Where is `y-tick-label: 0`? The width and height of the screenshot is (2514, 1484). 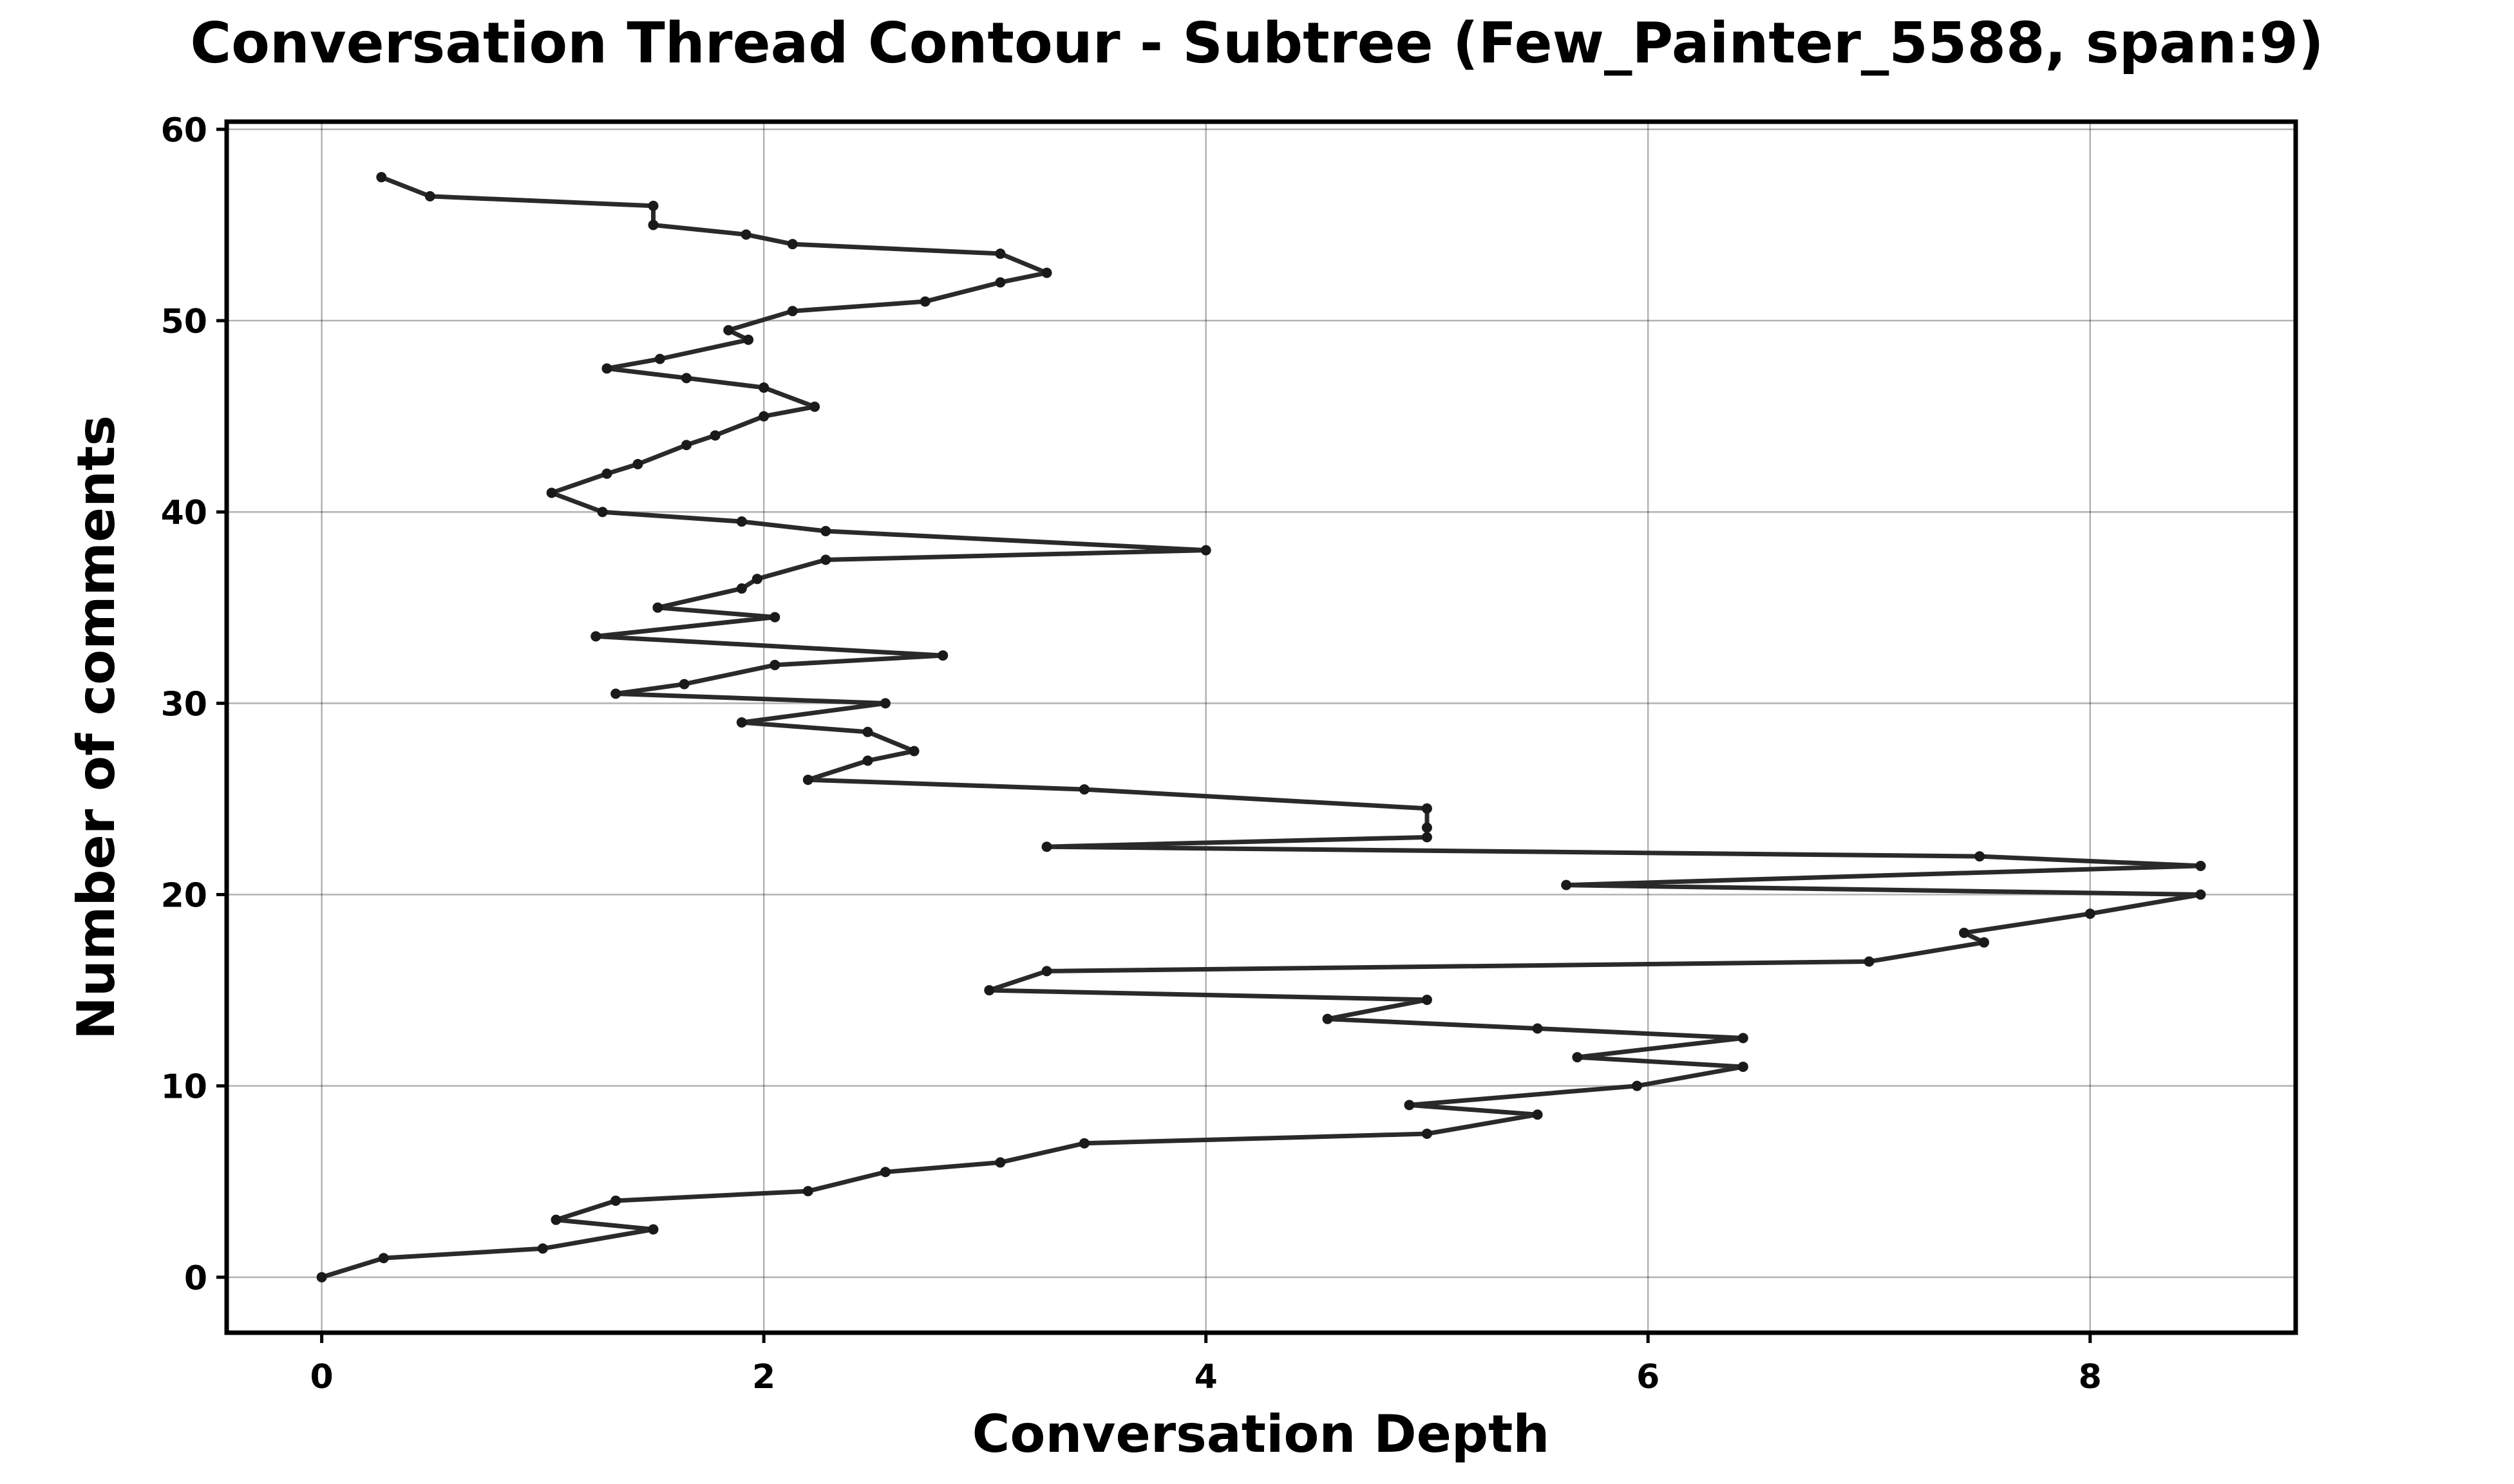 y-tick-label: 0 is located at coordinates (195, 1278).